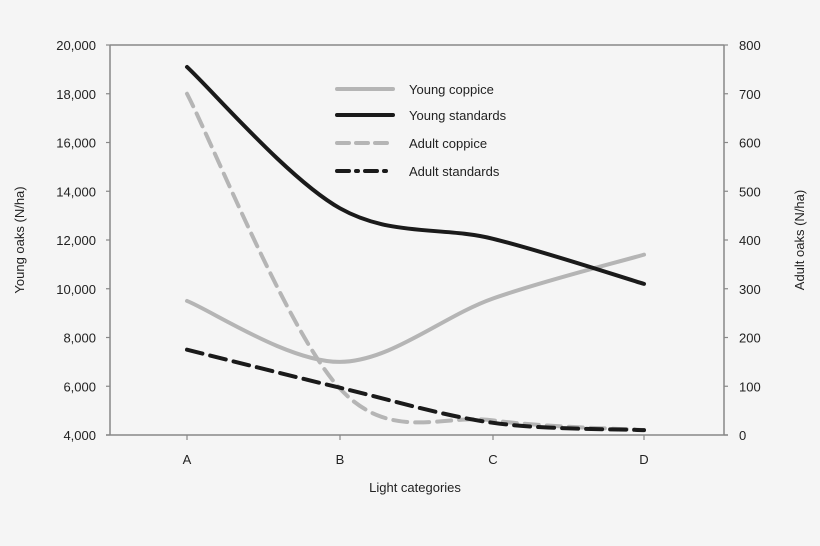 The width and height of the screenshot is (820, 546). What do you see at coordinates (750, 94) in the screenshot?
I see `tick-label: 700` at bounding box center [750, 94].